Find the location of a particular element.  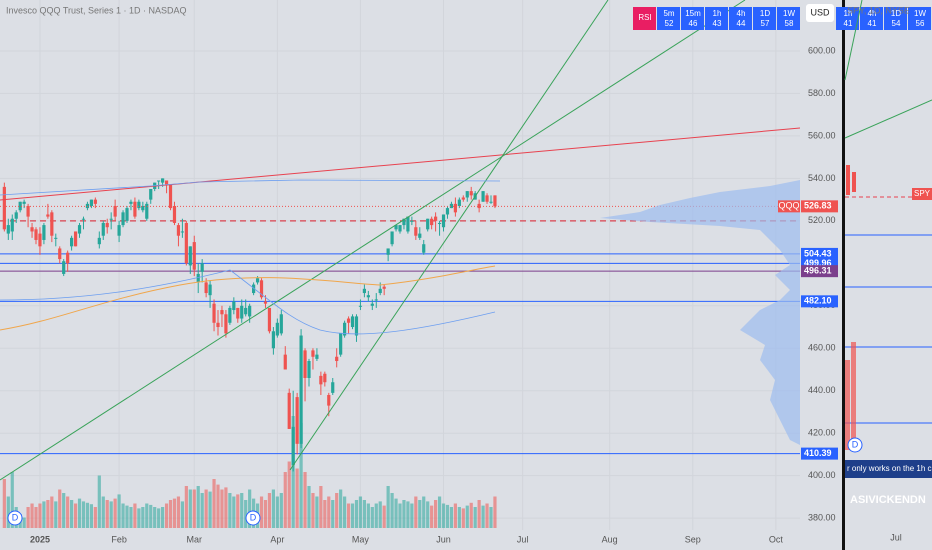

toolbar-value: 54 is located at coordinates (896, 23).